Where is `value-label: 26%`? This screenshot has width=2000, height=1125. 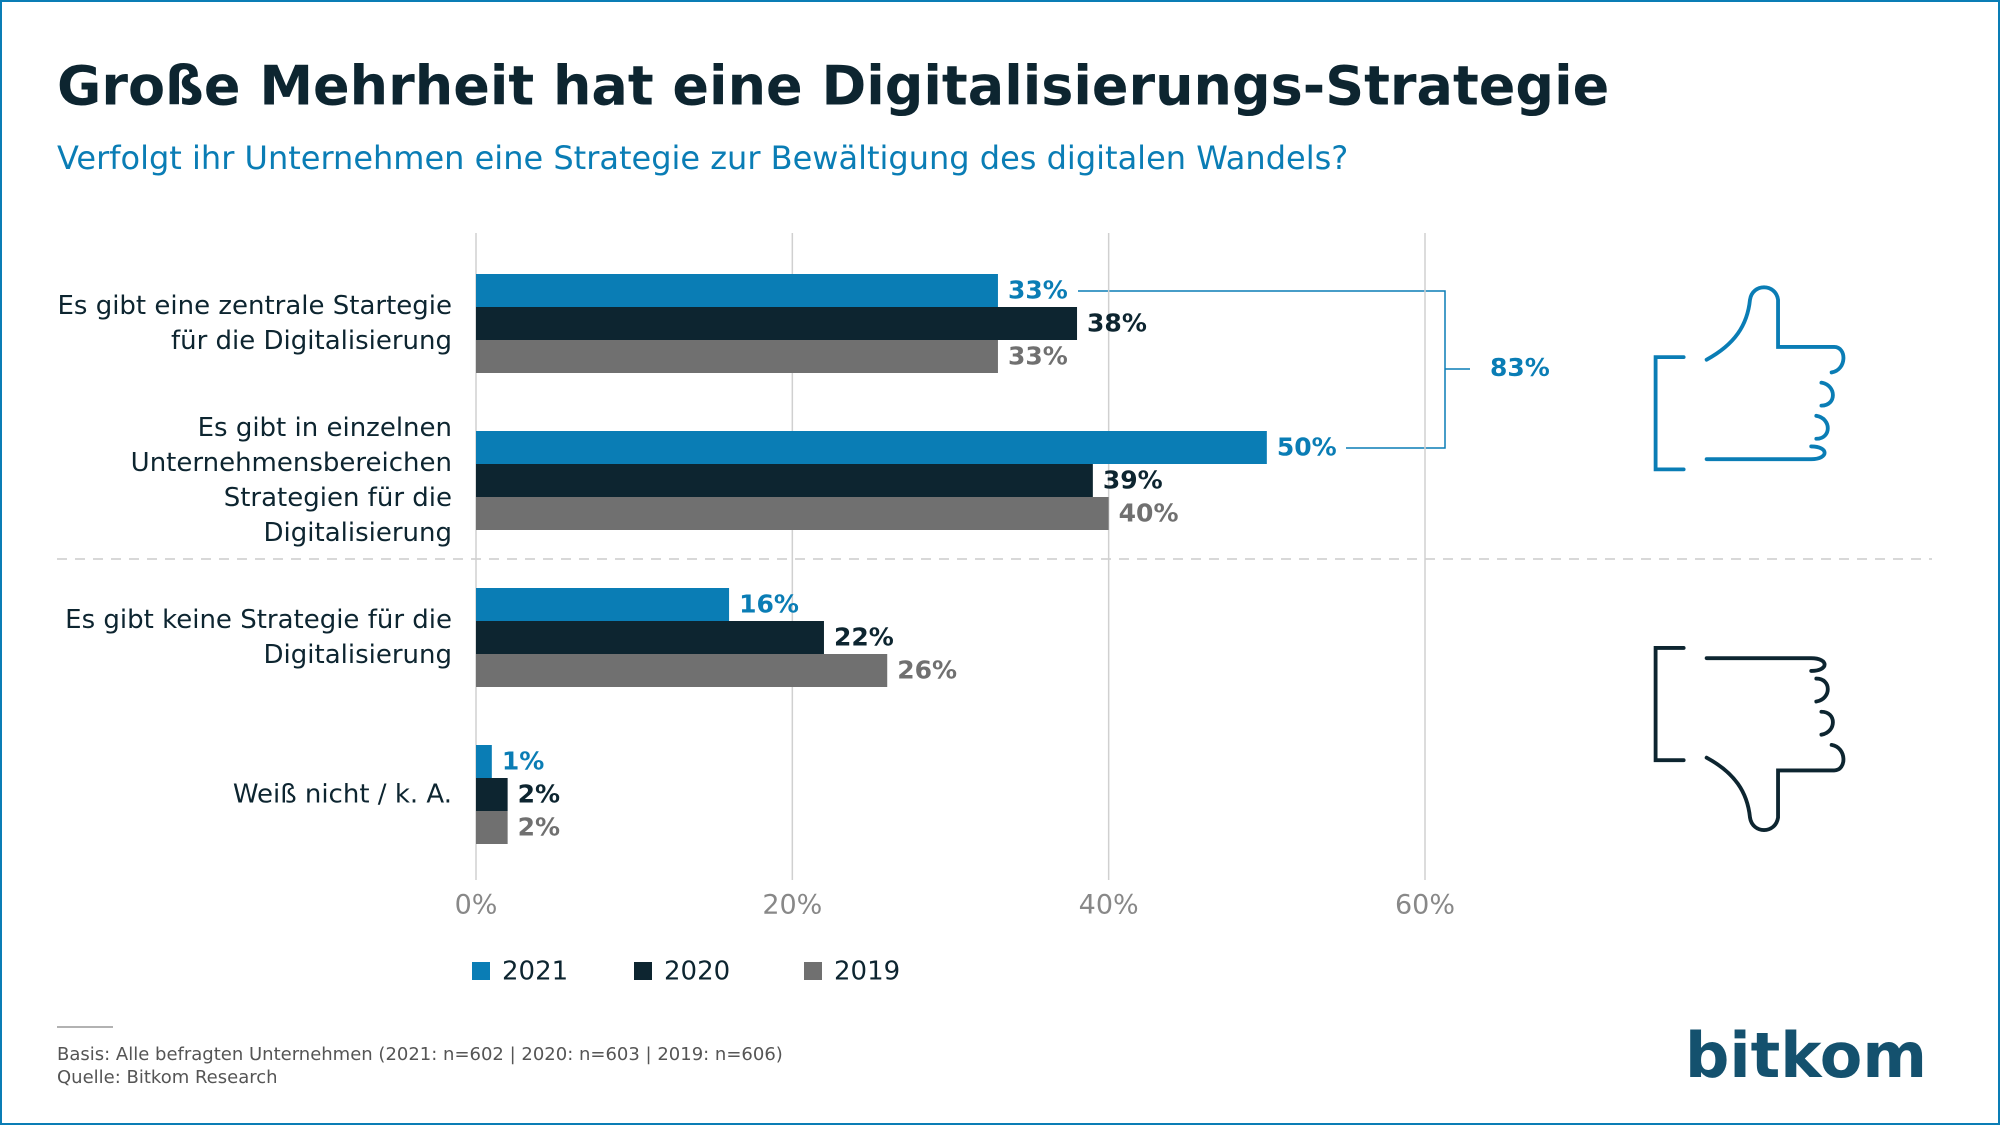 value-label: 26% is located at coordinates (927, 670).